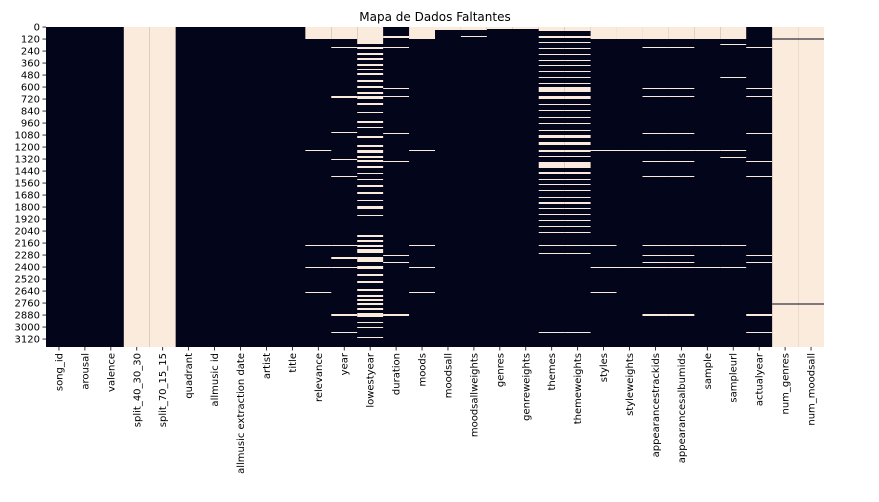  I want to click on x-tick-label-themes: themes, so click(552, 372).